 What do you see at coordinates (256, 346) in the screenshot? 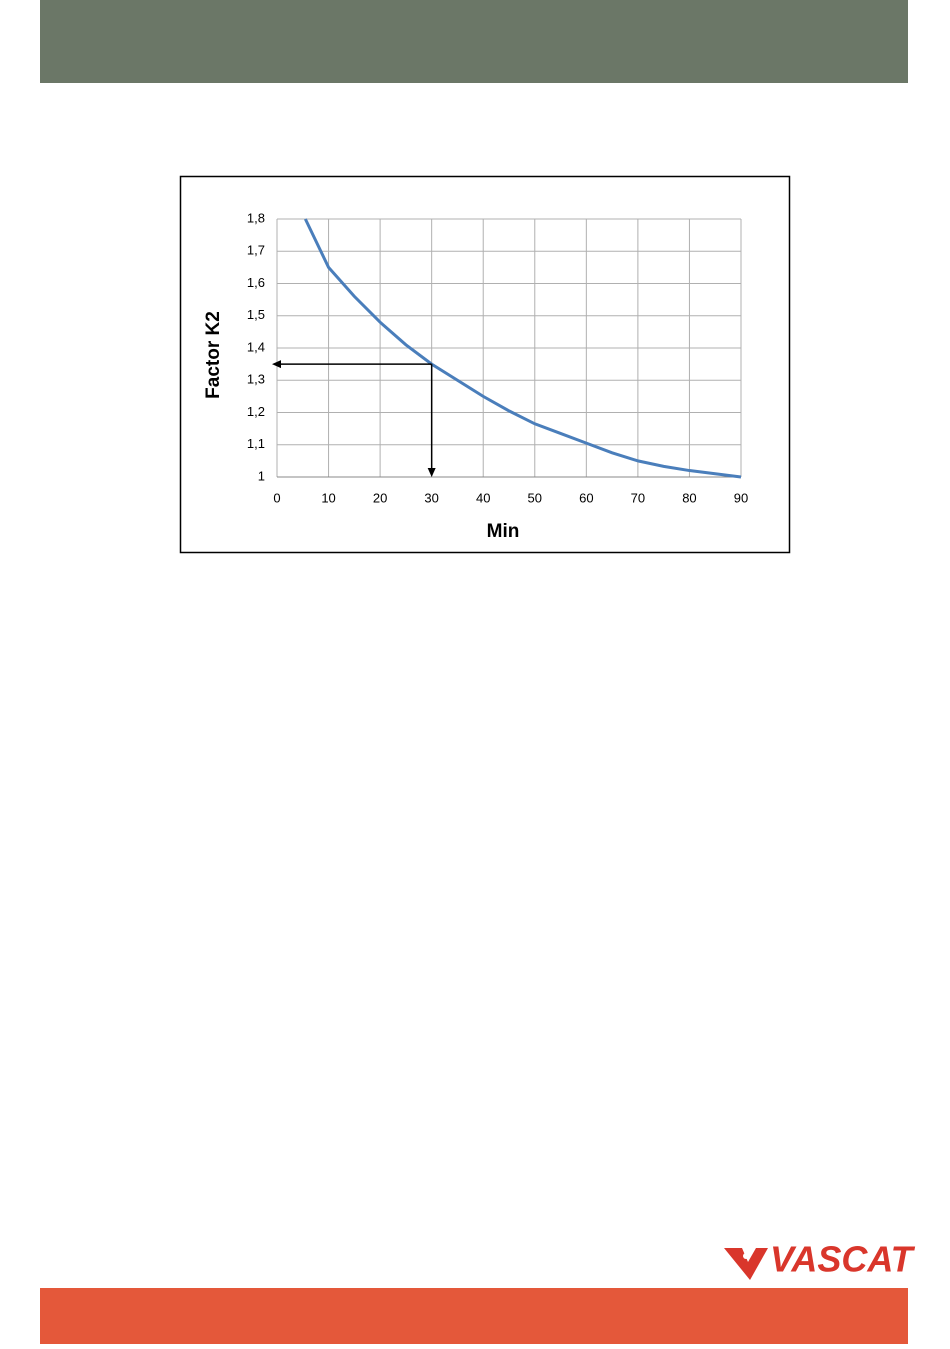
I see `y-tick-label: 1,4` at bounding box center [256, 346].